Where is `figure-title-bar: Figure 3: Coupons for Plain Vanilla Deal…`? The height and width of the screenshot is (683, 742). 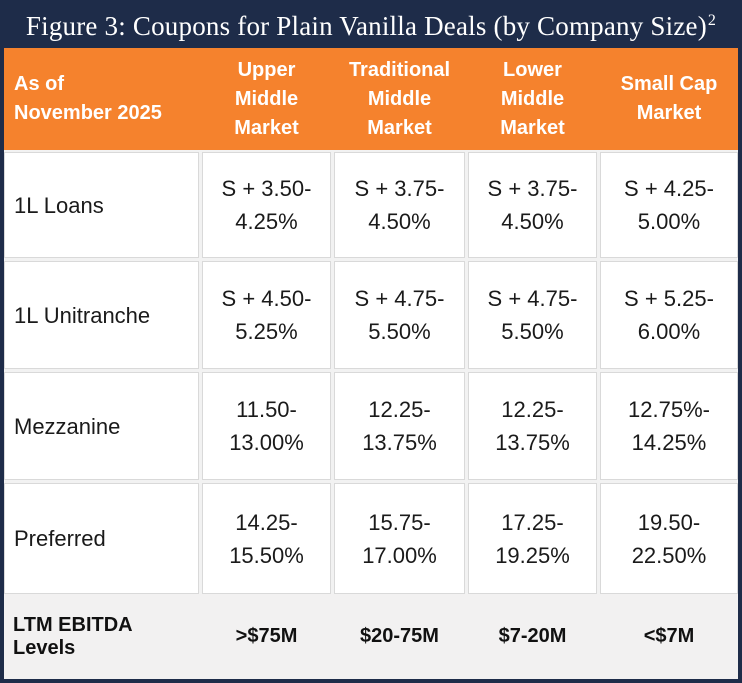 figure-title-bar: Figure 3: Coupons for Plain Vanilla Deal… is located at coordinates (371, 26).